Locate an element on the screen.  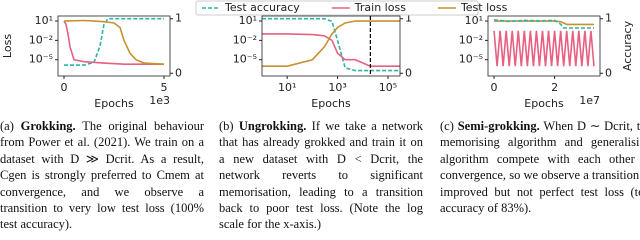
legend-label: Test loss is located at coordinates (484, 7).